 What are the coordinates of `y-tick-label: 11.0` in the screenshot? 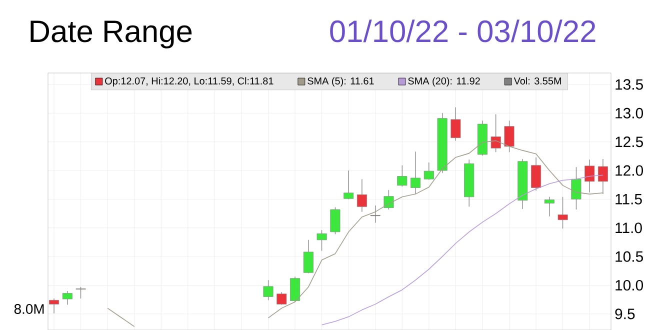 It's located at (629, 228).